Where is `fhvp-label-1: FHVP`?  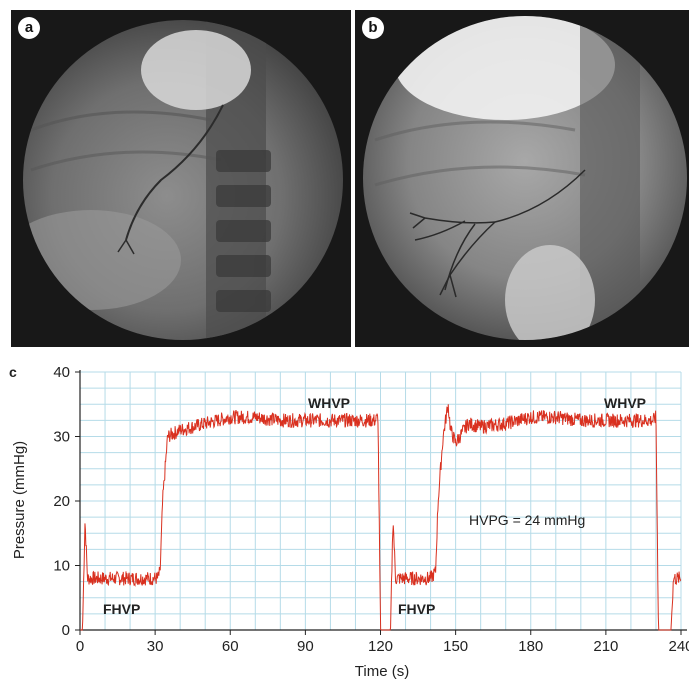
fhvp-label-1: FHVP is located at coordinates (121, 609).